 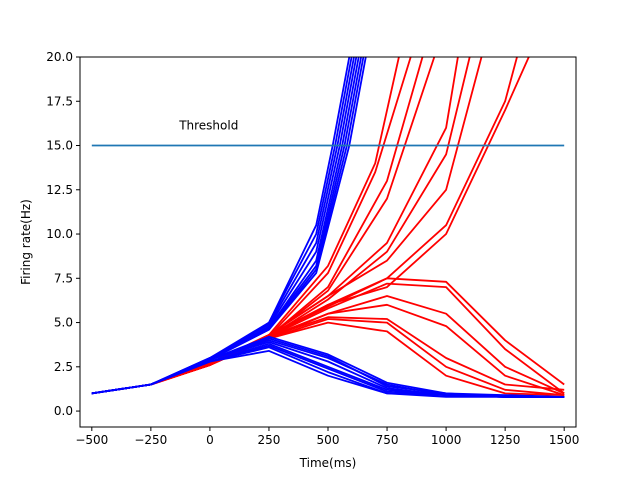 I want to click on x-axis: −500 −250 0 250 500 750 1000 1250 1500, so click(x=327, y=437).